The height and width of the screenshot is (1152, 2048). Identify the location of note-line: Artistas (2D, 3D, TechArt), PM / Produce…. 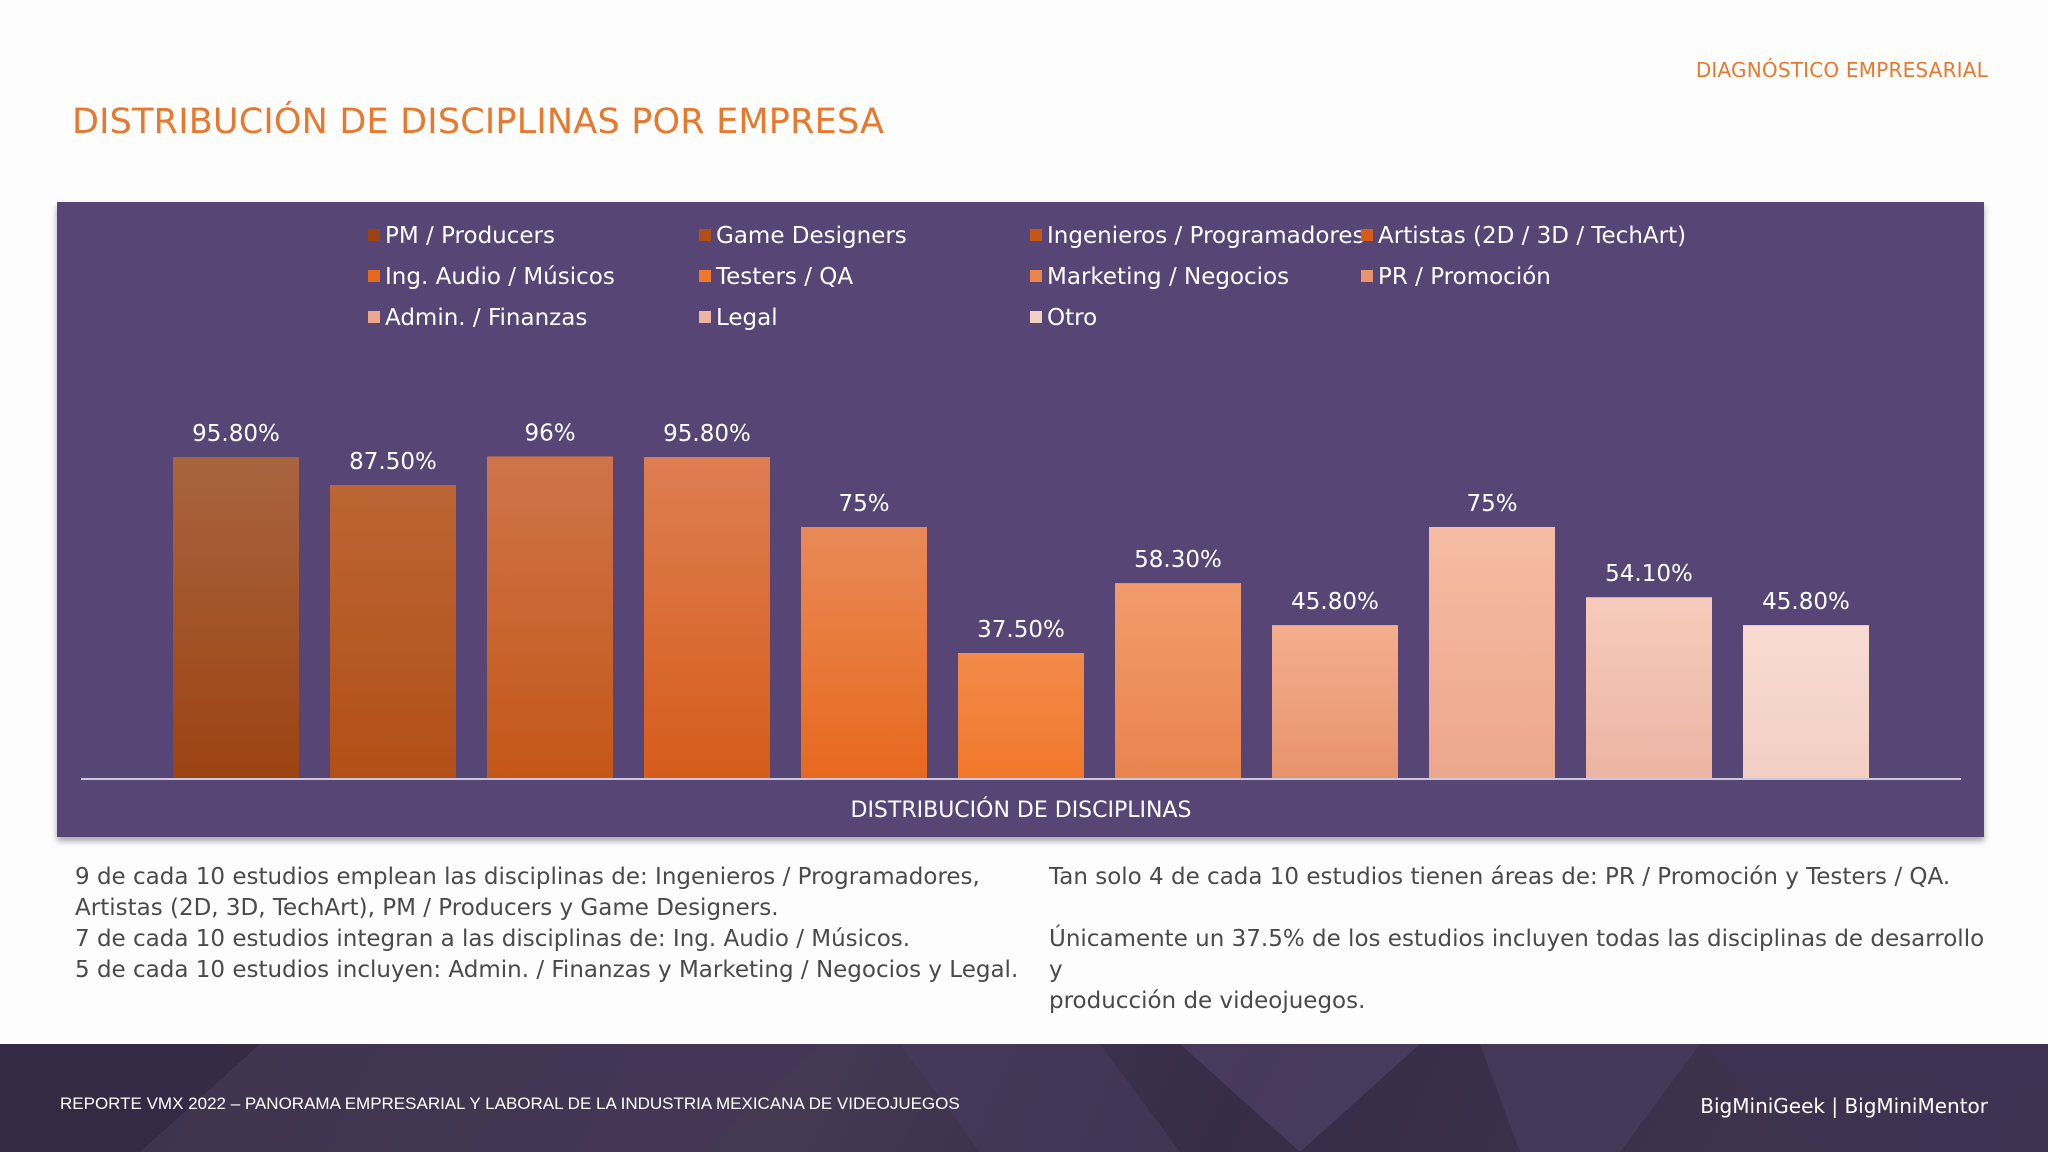
(427, 908).